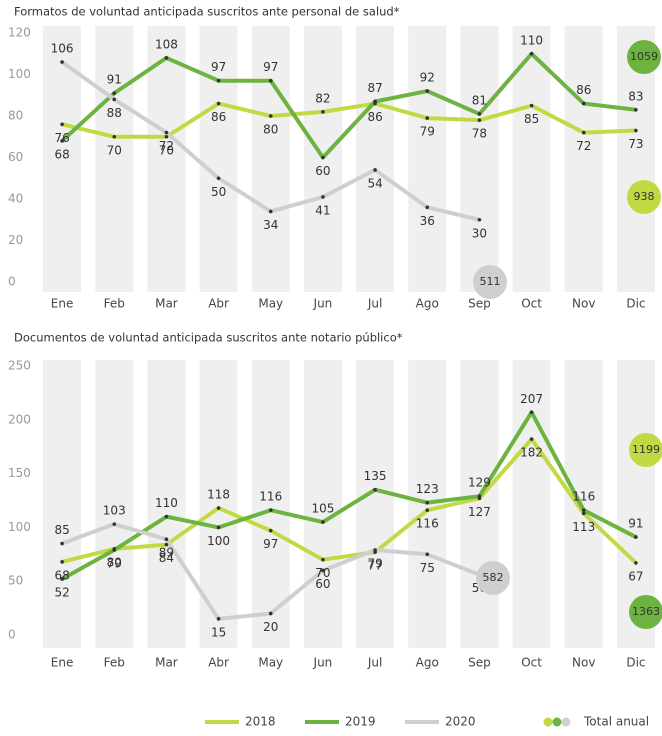 This screenshot has height=736, width=662. I want to click on x-tick-label: Oct, so click(531, 304).